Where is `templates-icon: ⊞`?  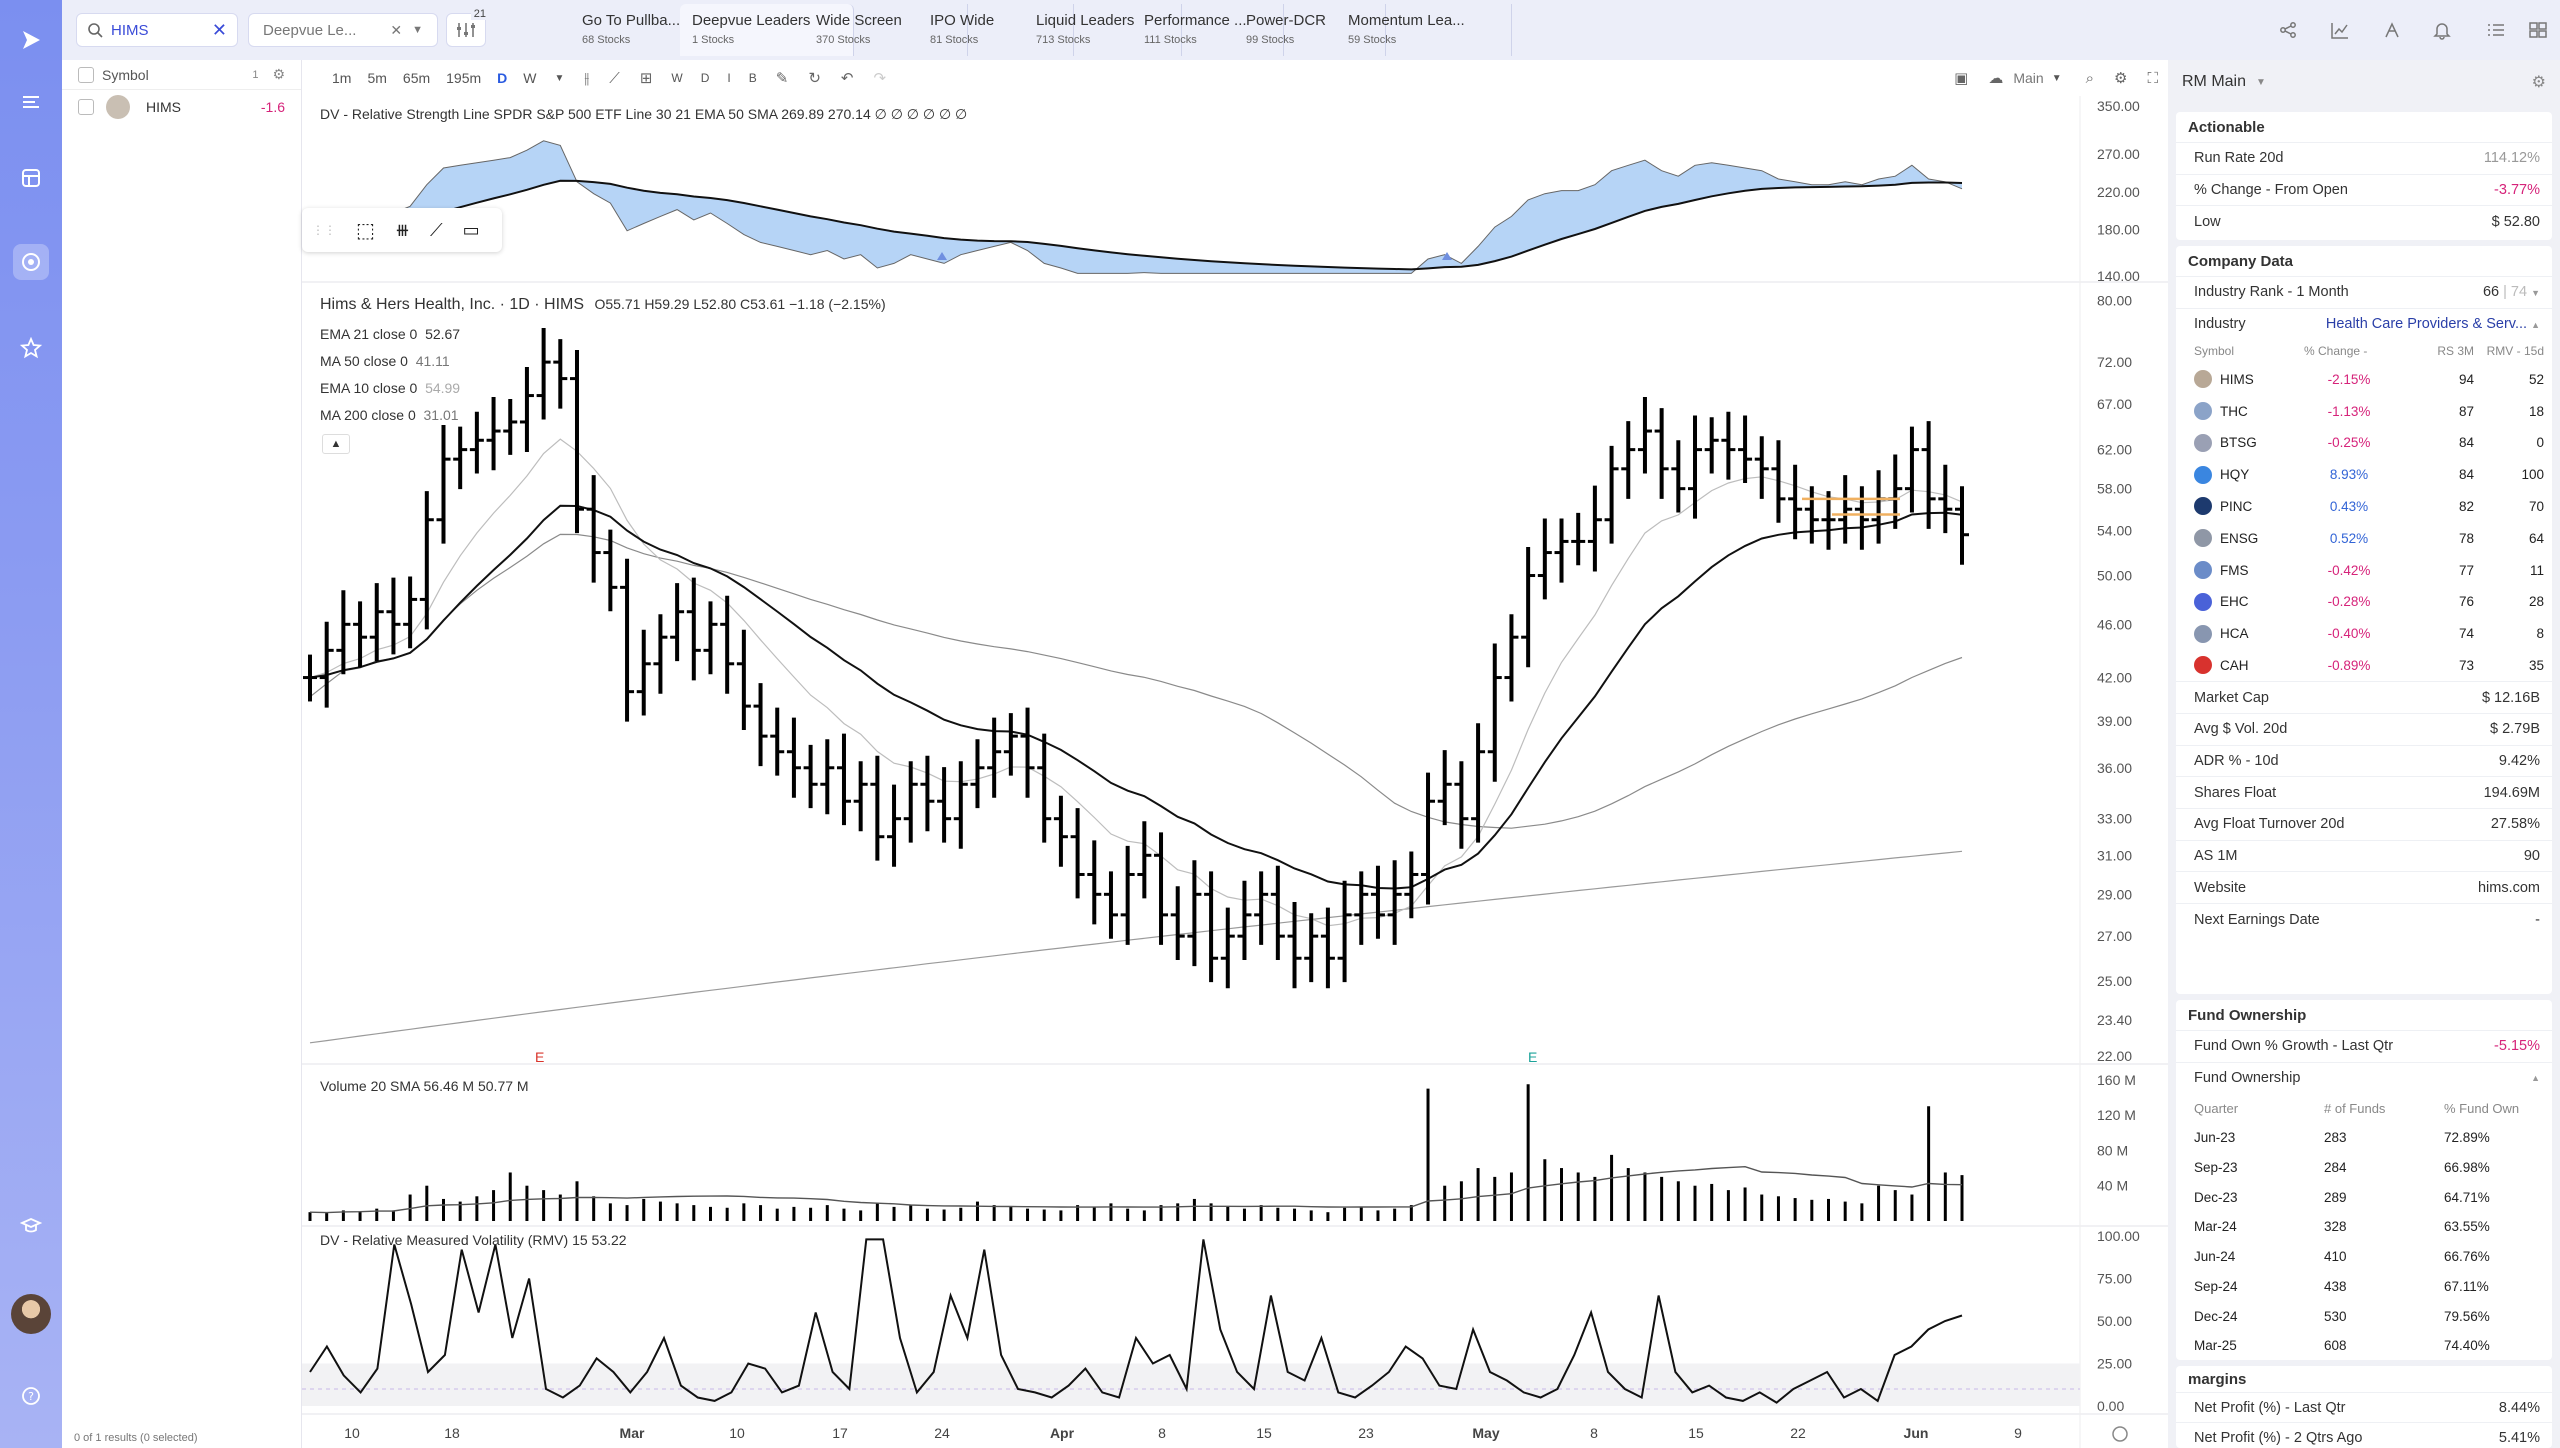
templates-icon: ⊞ is located at coordinates (646, 78).